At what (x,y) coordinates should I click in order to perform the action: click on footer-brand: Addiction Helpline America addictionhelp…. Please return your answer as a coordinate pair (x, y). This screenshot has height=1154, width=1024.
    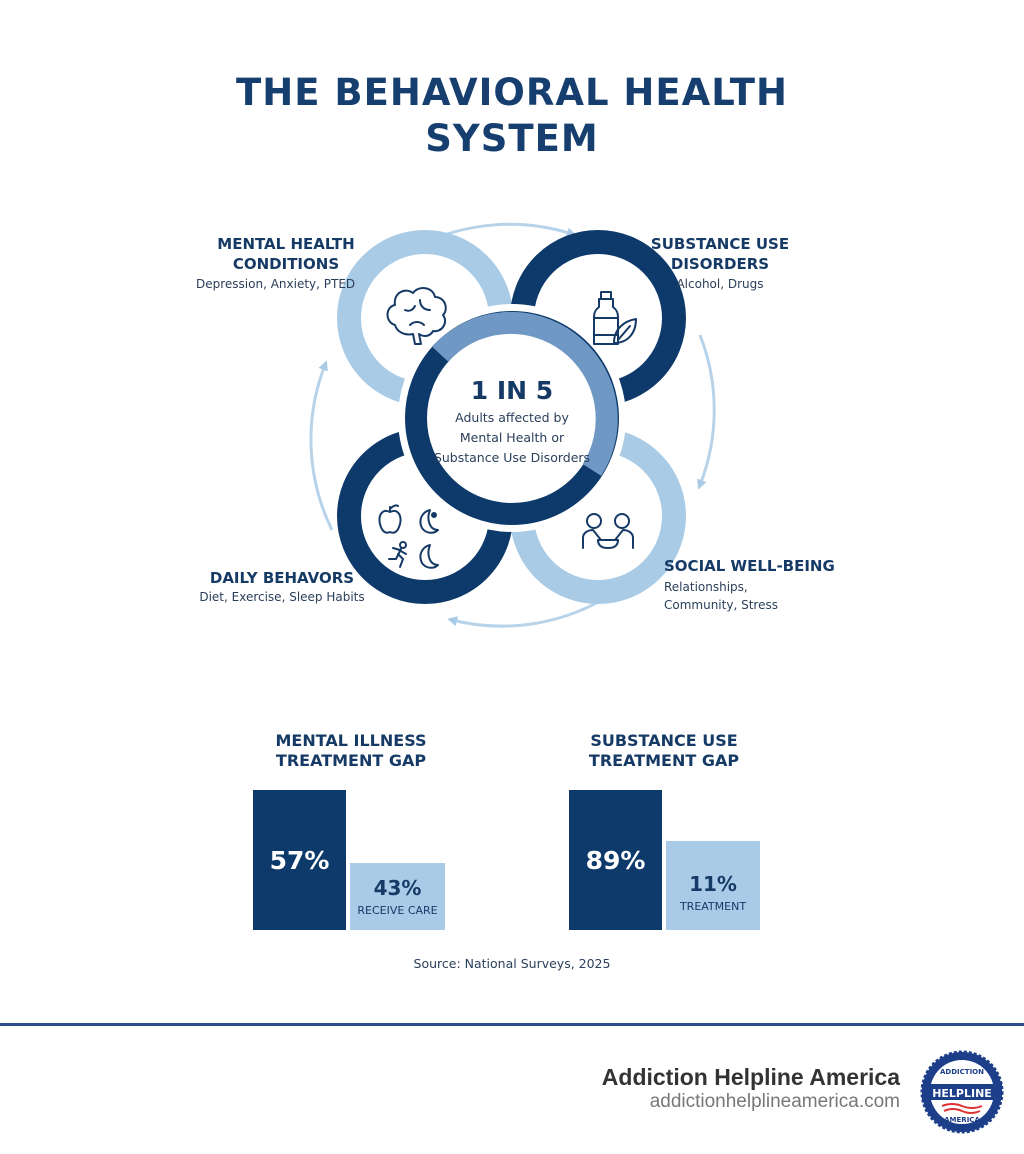
    Looking at the image, I should click on (750, 1088).